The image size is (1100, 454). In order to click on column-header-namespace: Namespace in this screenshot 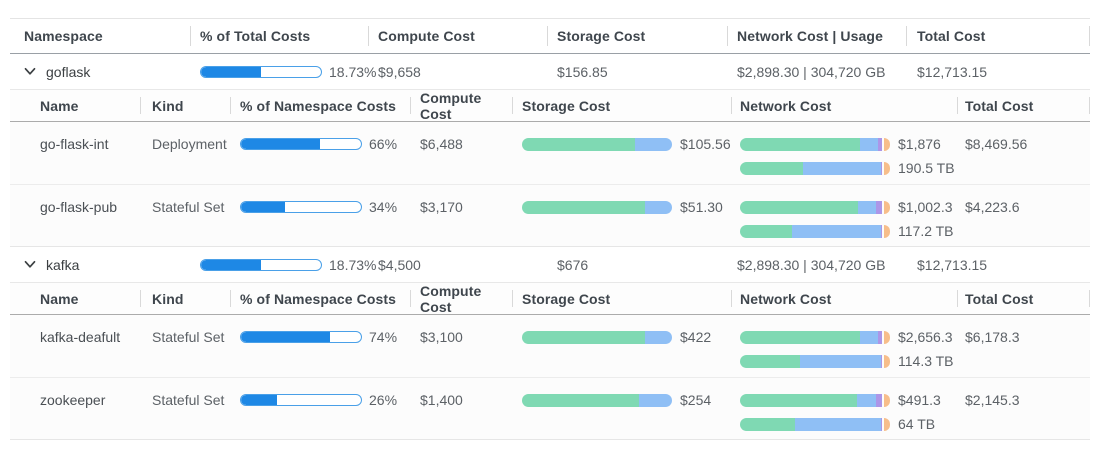, I will do `click(63, 36)`.